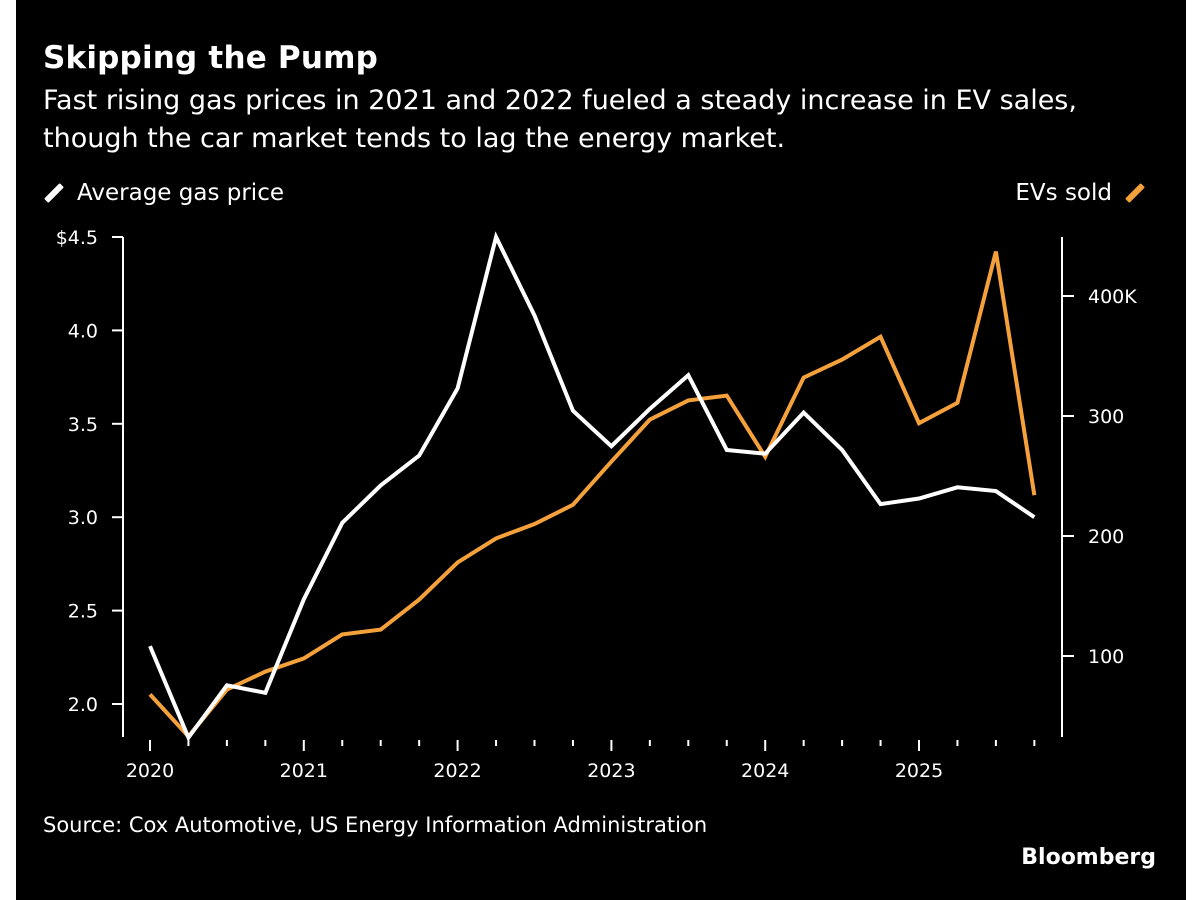 The height and width of the screenshot is (900, 1200). What do you see at coordinates (765, 771) in the screenshot?
I see `x-axis-tick-label: 2024` at bounding box center [765, 771].